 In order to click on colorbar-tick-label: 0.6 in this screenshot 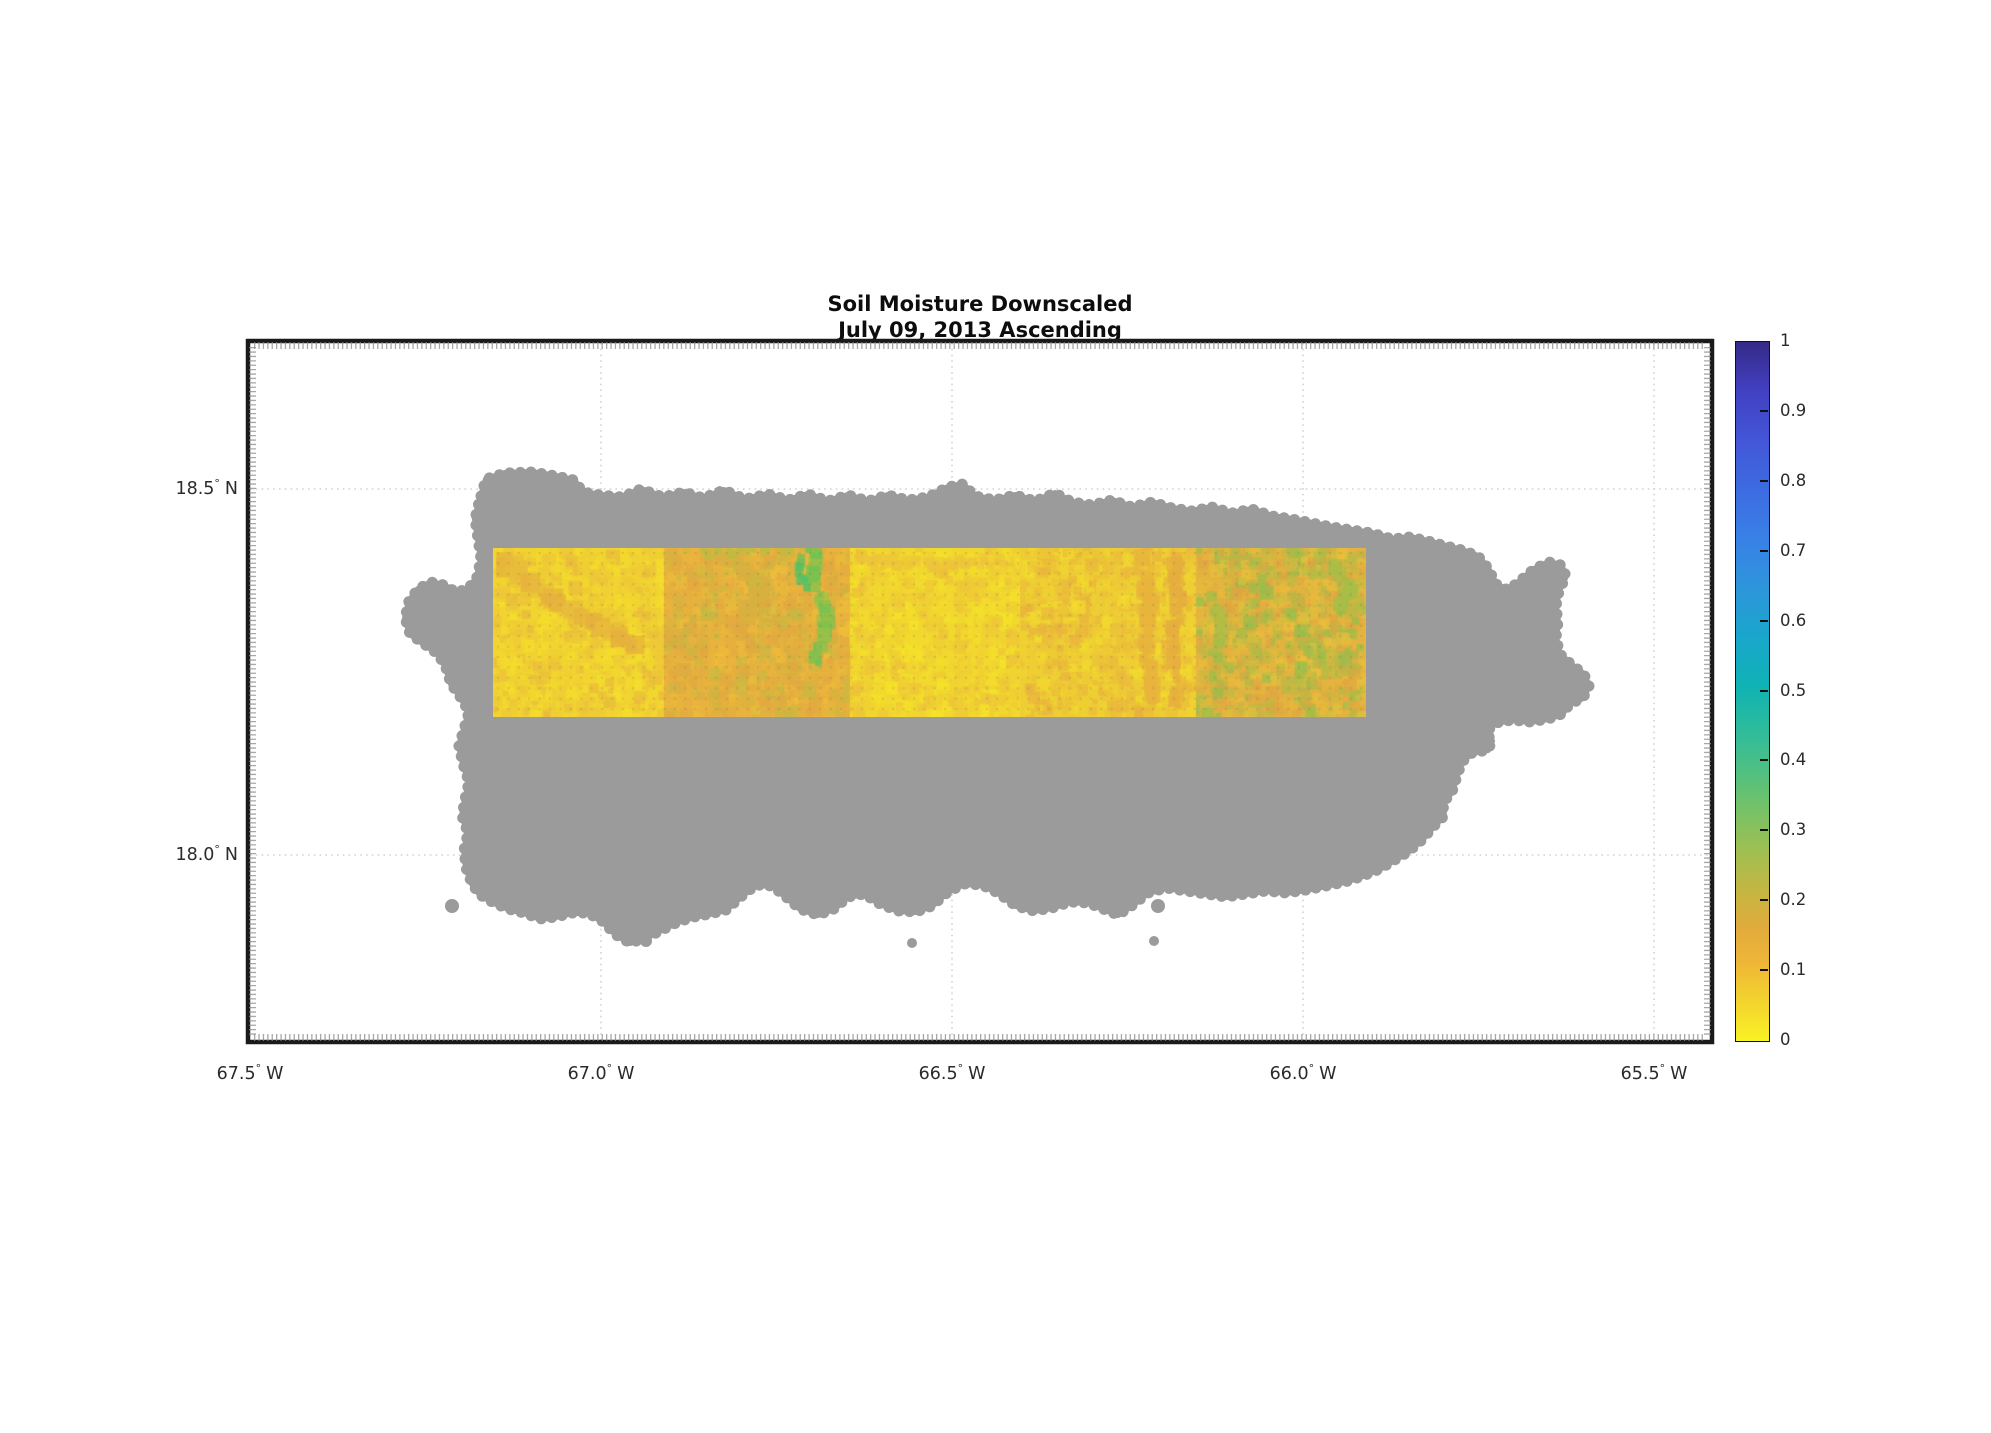, I will do `click(1793, 620)`.